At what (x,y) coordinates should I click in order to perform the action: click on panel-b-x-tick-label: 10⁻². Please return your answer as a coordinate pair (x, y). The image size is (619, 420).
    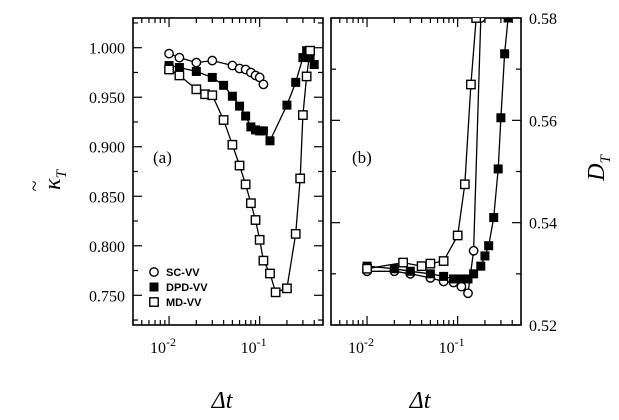
    Looking at the image, I should click on (361, 346).